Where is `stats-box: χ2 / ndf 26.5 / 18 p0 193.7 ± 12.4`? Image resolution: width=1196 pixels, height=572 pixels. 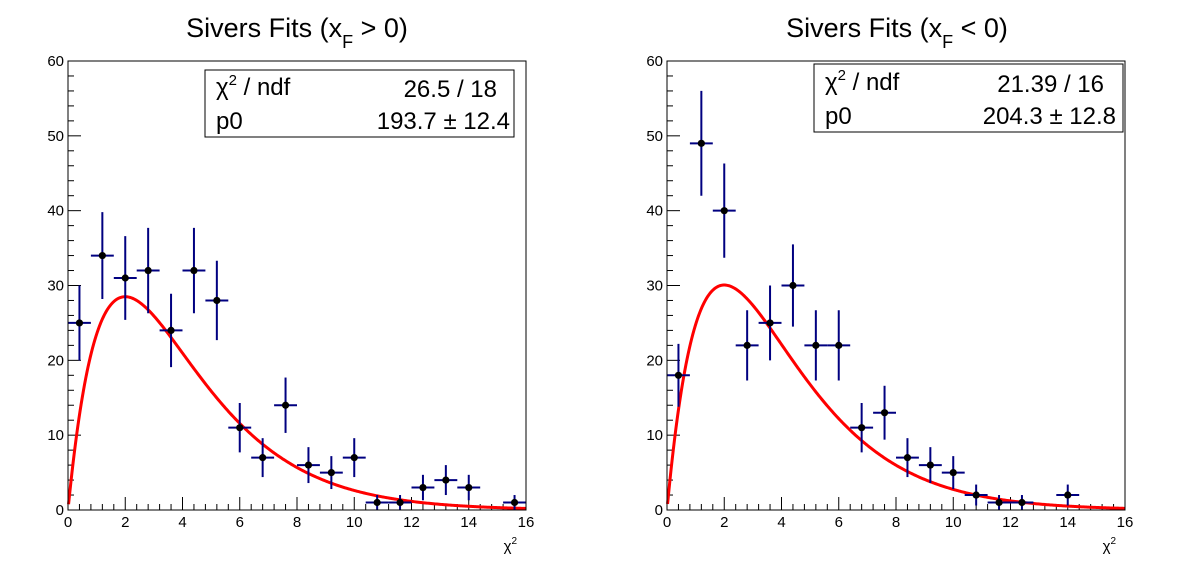
stats-box: χ2 / ndf 26.5 / 18 p0 193.7 ± 12.4 is located at coordinates (359, 103).